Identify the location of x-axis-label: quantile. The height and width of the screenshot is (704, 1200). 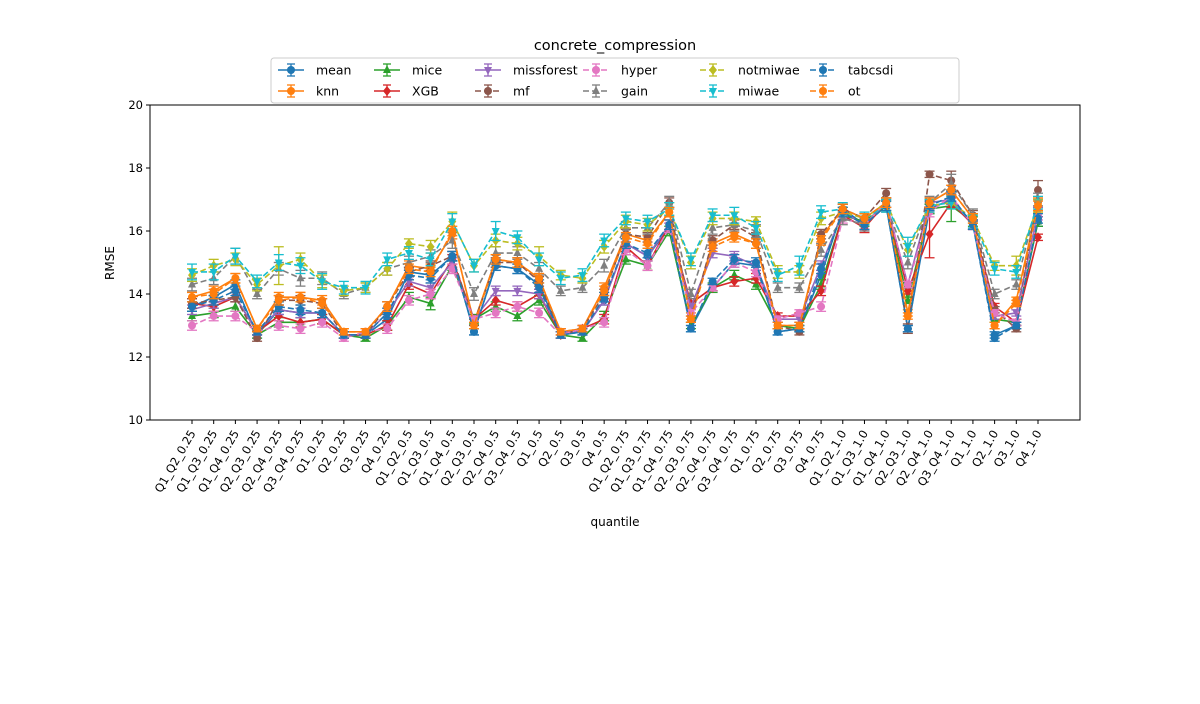
(615, 522).